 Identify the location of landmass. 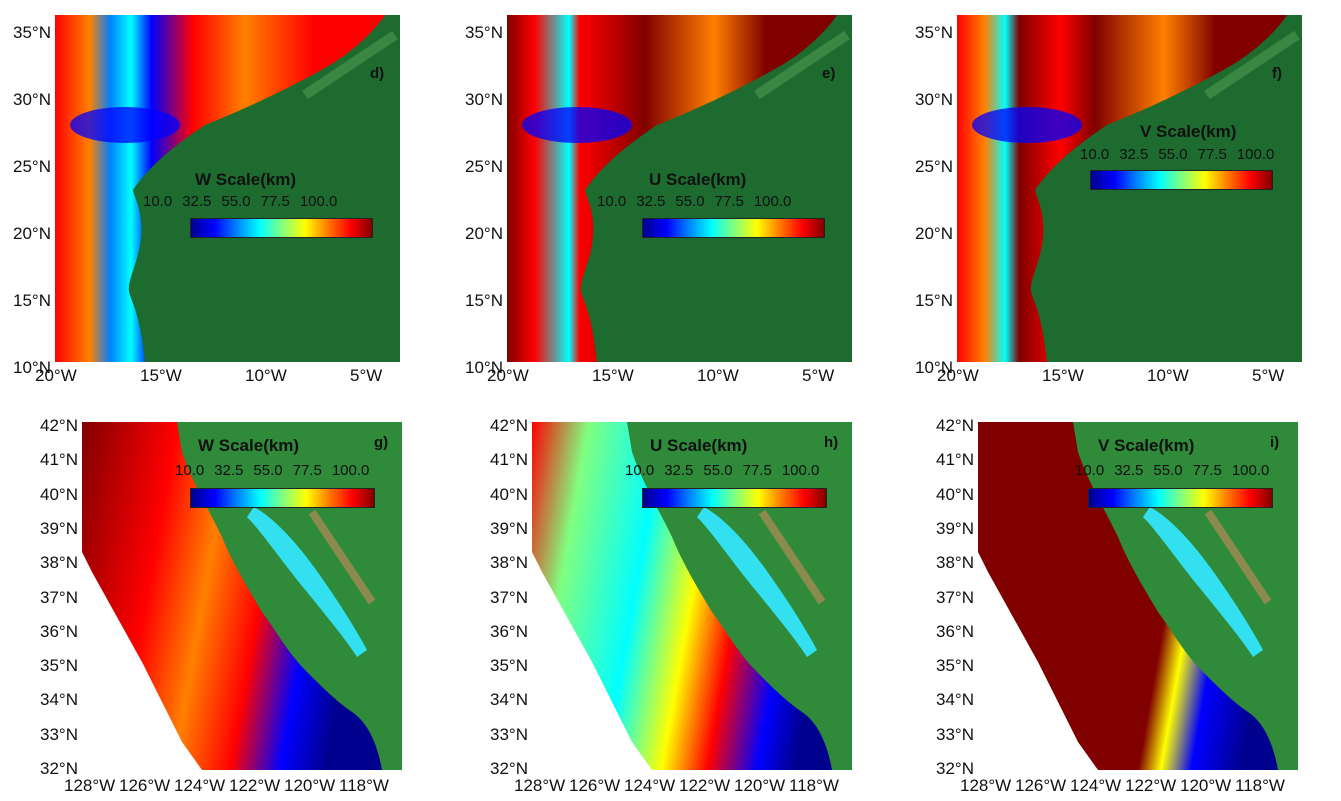
(264, 188).